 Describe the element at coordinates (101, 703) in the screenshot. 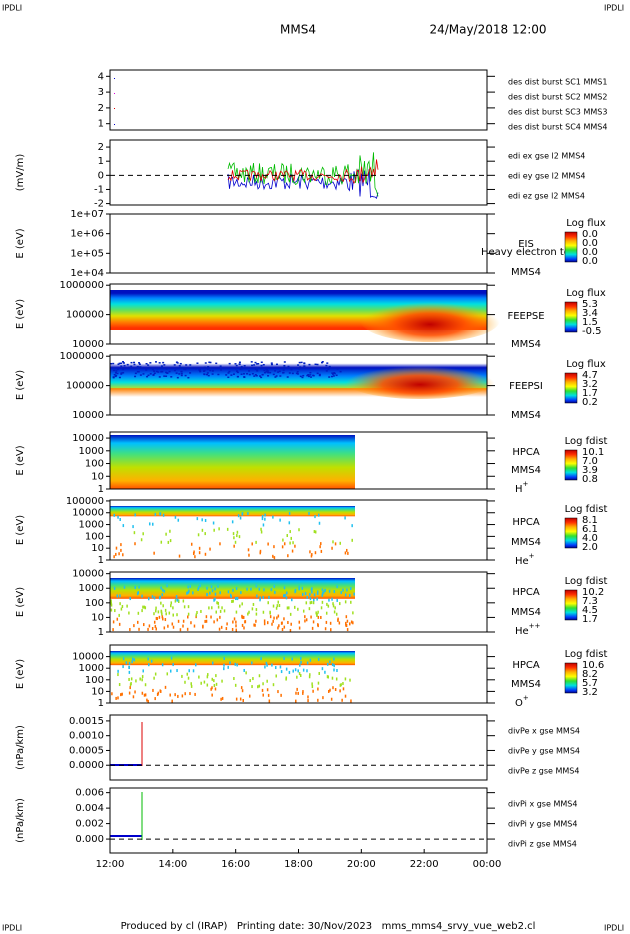

I see `y-tick-label: 1` at that location.